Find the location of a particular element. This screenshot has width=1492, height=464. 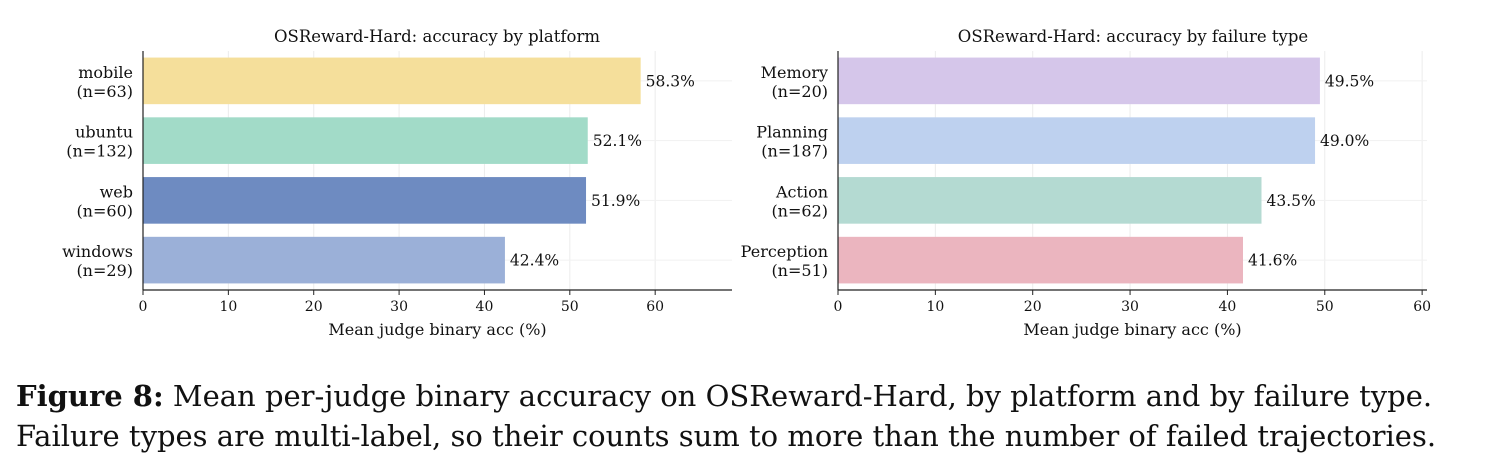

data-label: 49.5% is located at coordinates (1349, 81).